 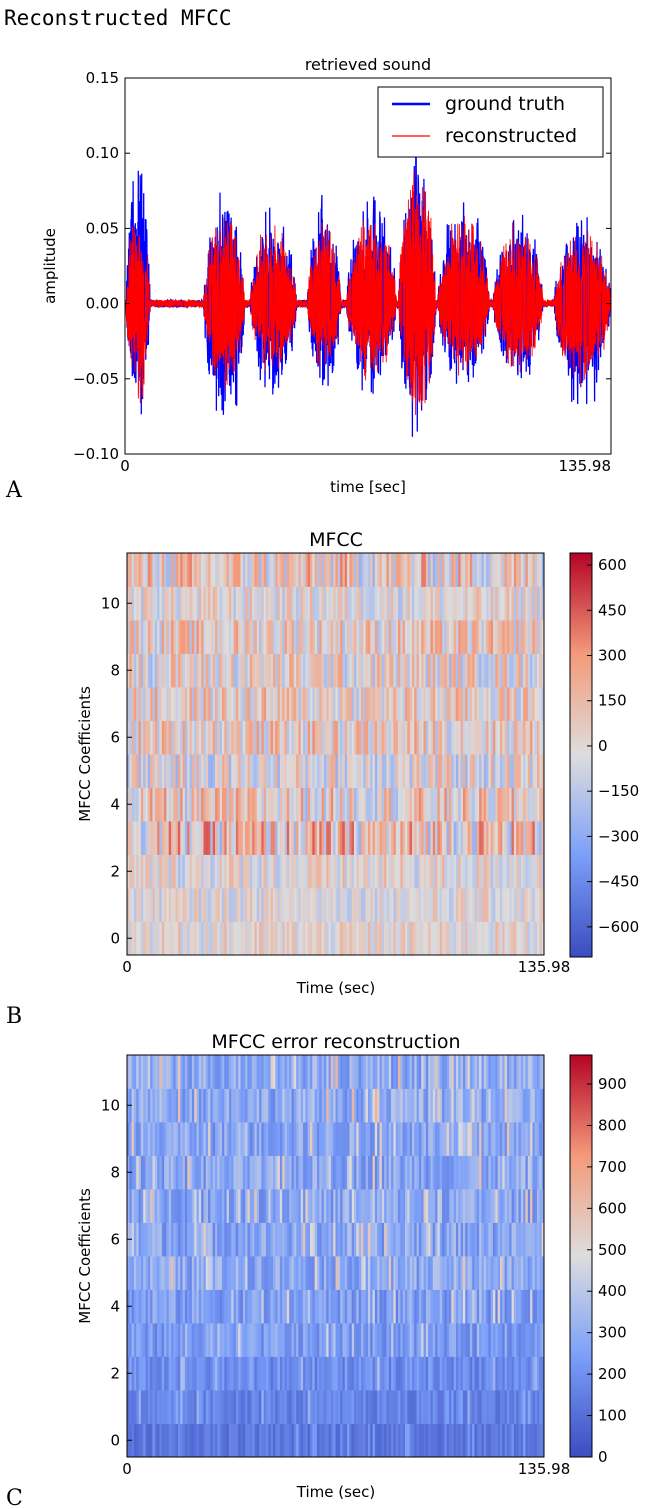 I want to click on panel-a-ytick-label: −0.05, so click(x=96, y=379).